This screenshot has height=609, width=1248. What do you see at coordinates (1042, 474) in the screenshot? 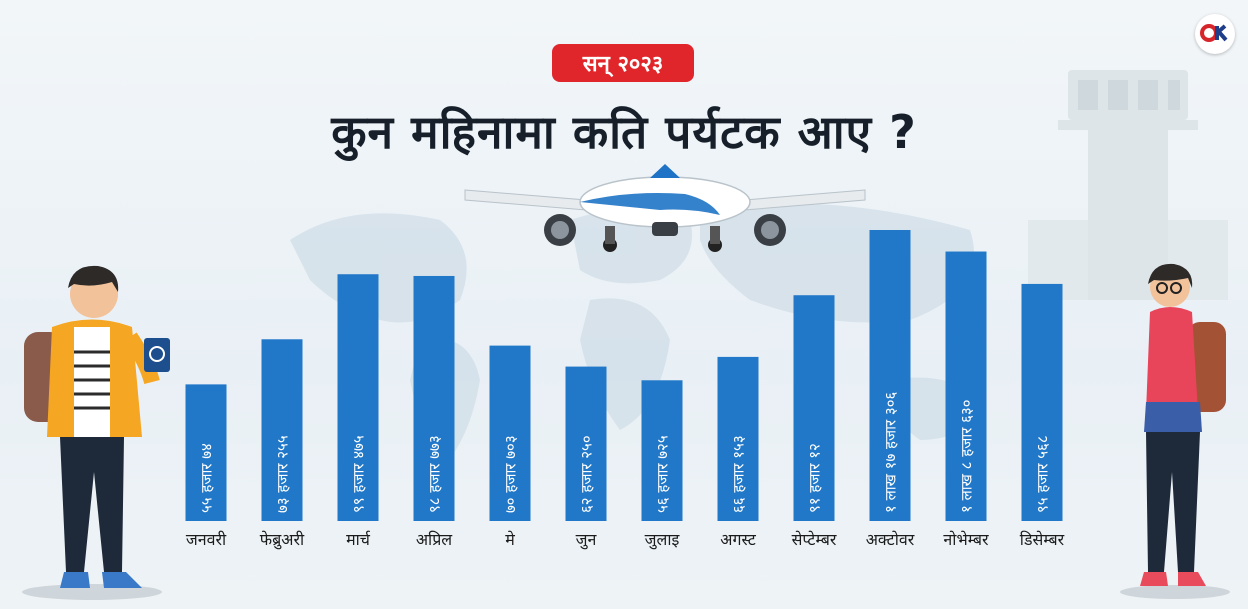
I see `bar-value-label: ९५ हजार ५६८` at bounding box center [1042, 474].